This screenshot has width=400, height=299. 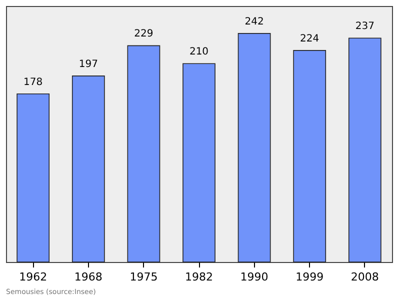 What do you see at coordinates (33, 82) in the screenshot?
I see `data-label: 178` at bounding box center [33, 82].